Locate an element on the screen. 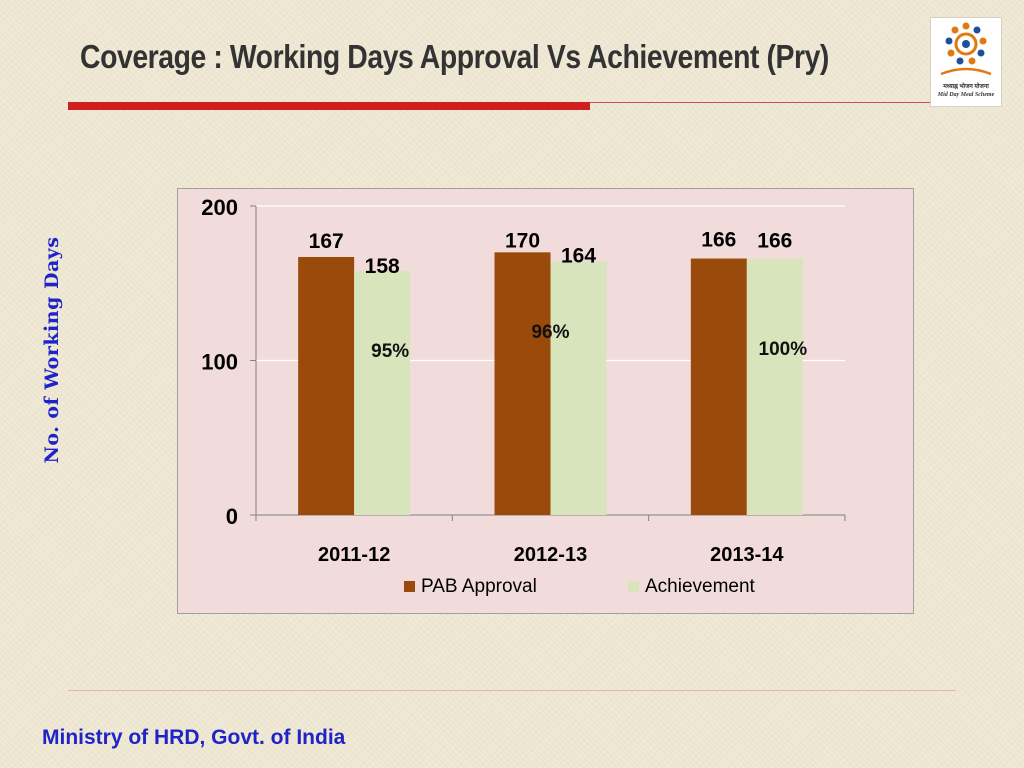  data-label: 158 is located at coordinates (382, 266).